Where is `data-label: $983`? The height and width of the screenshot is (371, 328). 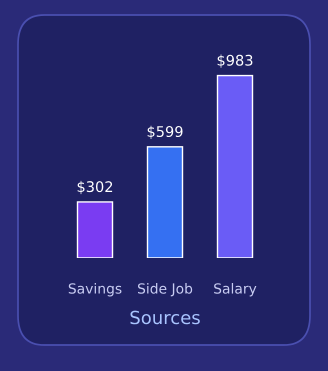 data-label: $983 is located at coordinates (235, 61).